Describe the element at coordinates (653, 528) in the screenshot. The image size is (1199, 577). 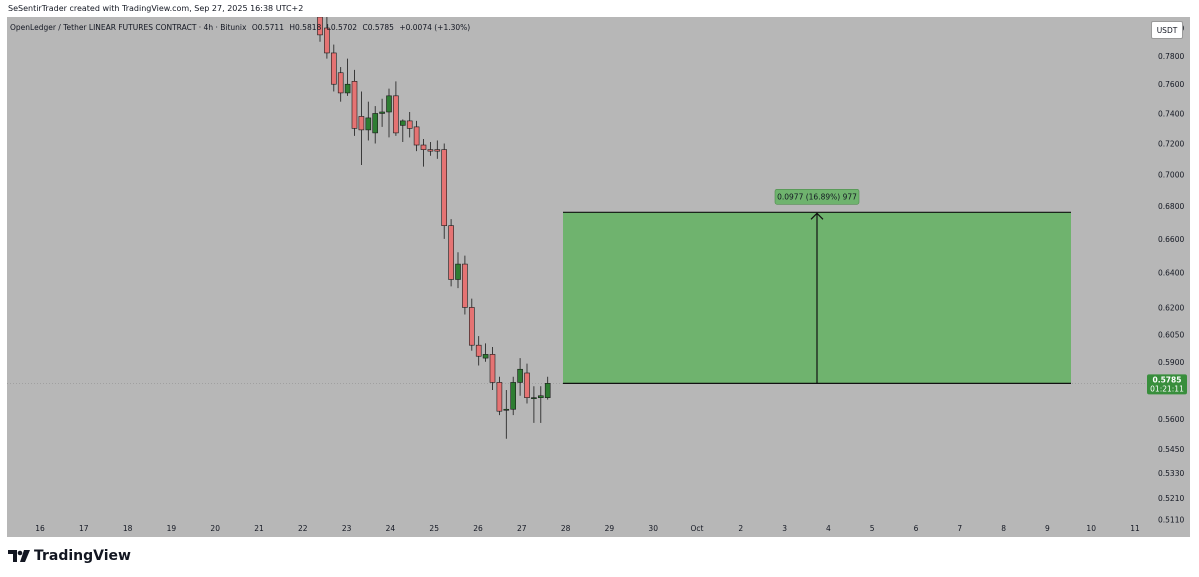
I see `time-tick-label: 30` at that location.